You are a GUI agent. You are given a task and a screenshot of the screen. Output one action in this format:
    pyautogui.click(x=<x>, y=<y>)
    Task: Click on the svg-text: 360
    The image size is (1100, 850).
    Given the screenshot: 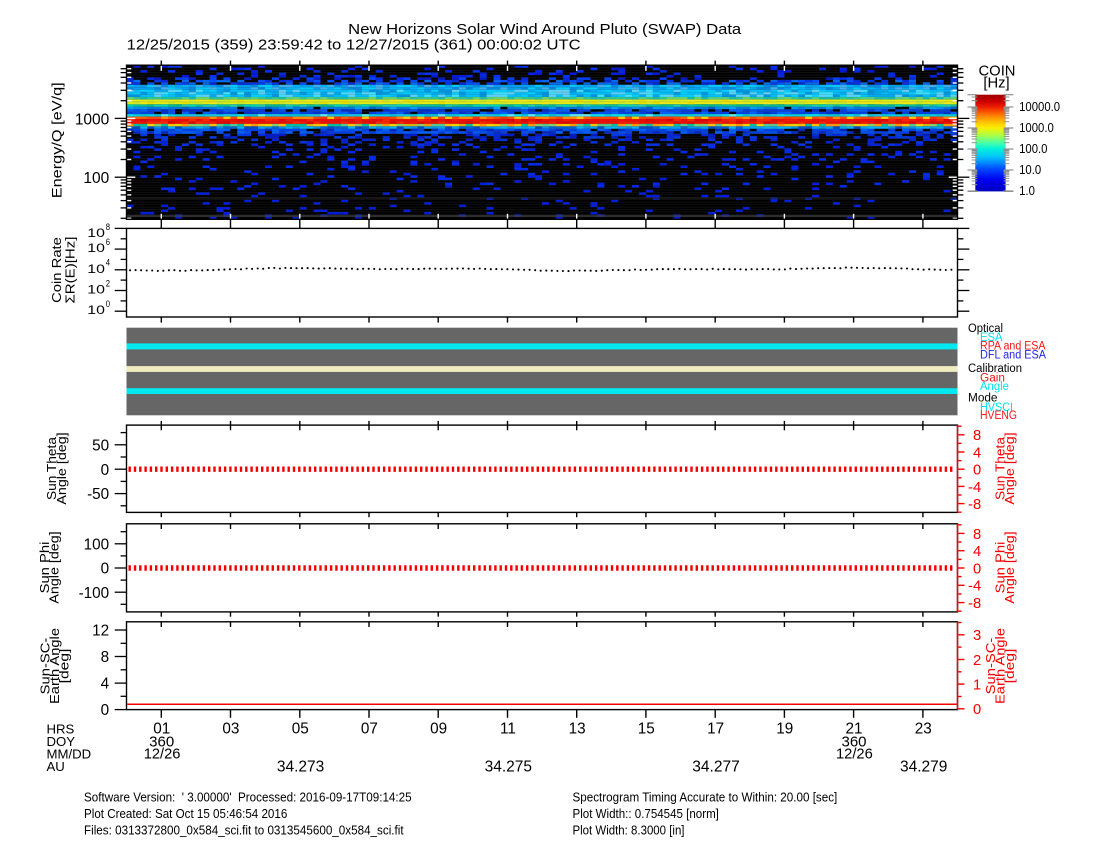 What is the action you would take?
    pyautogui.click(x=853, y=741)
    